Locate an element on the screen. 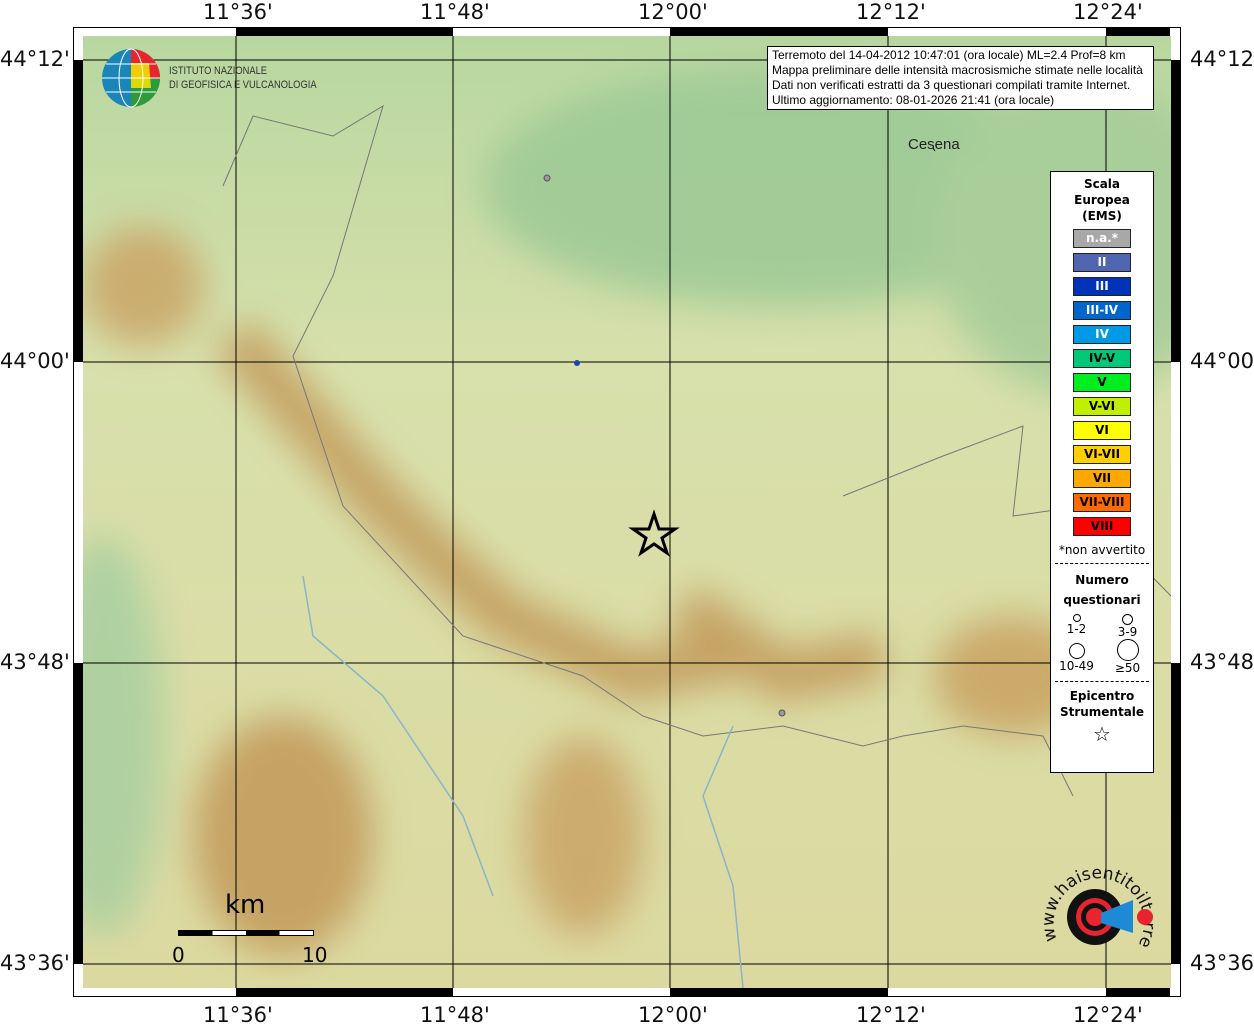  legend-swatch-ii: II is located at coordinates (1102, 262).